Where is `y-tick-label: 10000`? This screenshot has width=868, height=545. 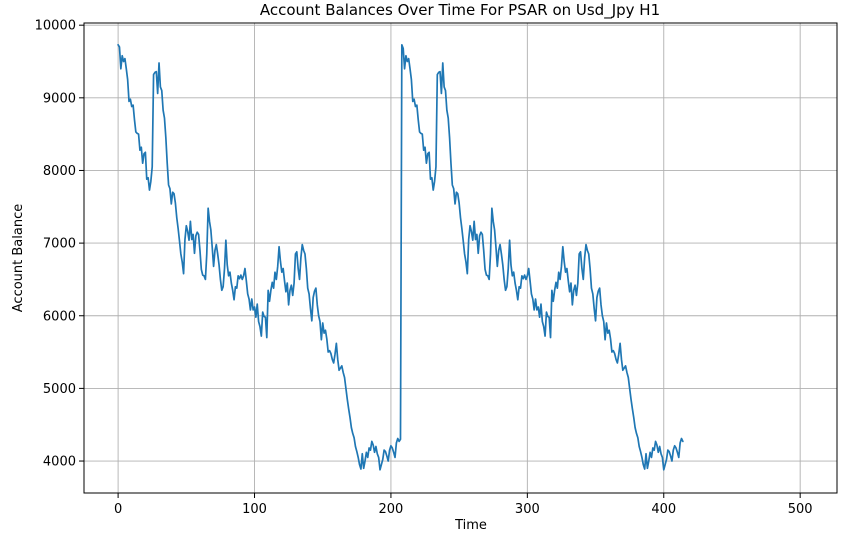 y-tick-label: 10000 is located at coordinates (55, 26).